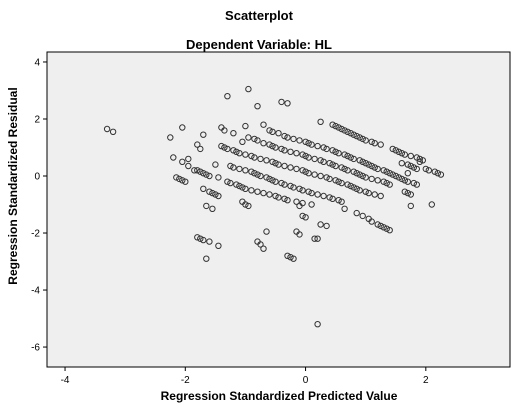 The height and width of the screenshot is (415, 518). I want to click on x-tick-label: 2, so click(426, 380).